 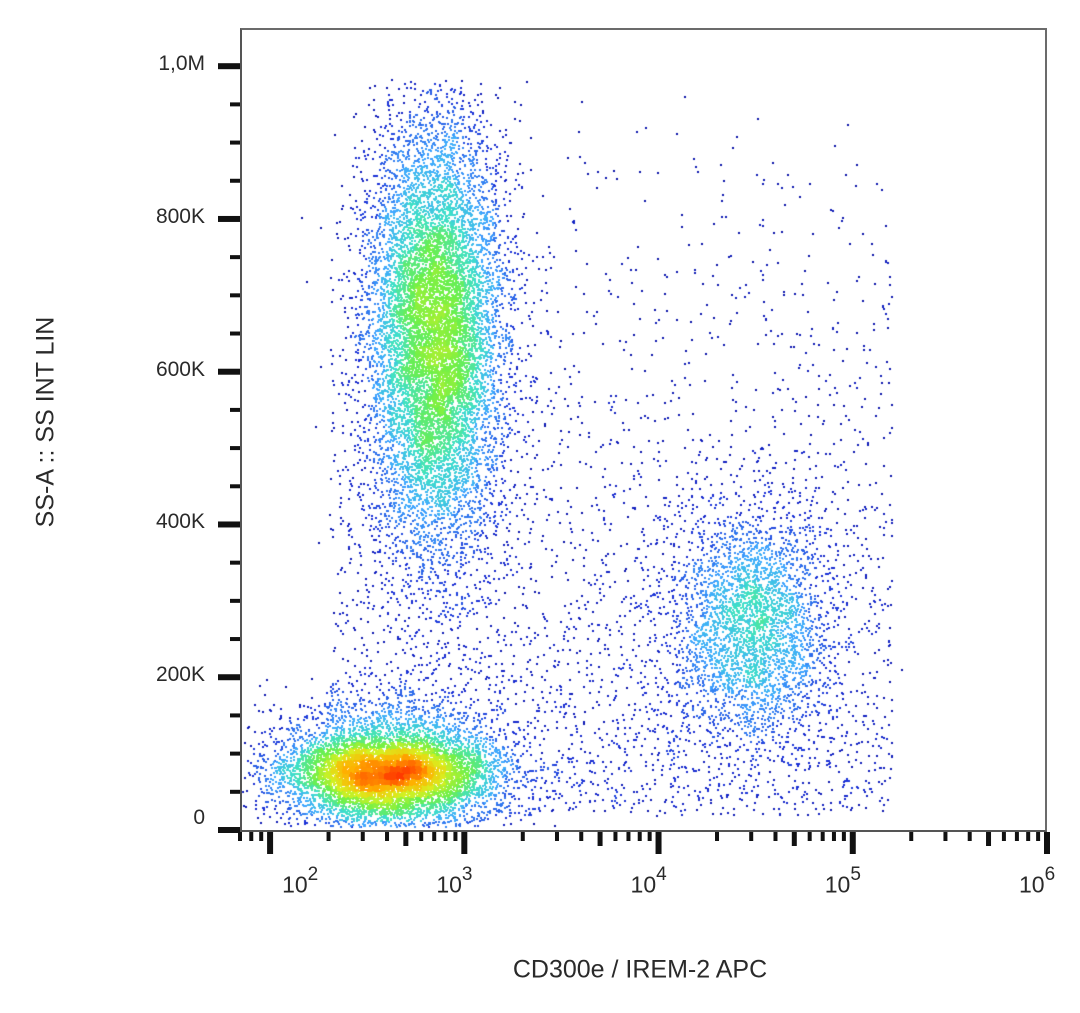 I want to click on y-tick-label: 0, so click(x=199, y=817).